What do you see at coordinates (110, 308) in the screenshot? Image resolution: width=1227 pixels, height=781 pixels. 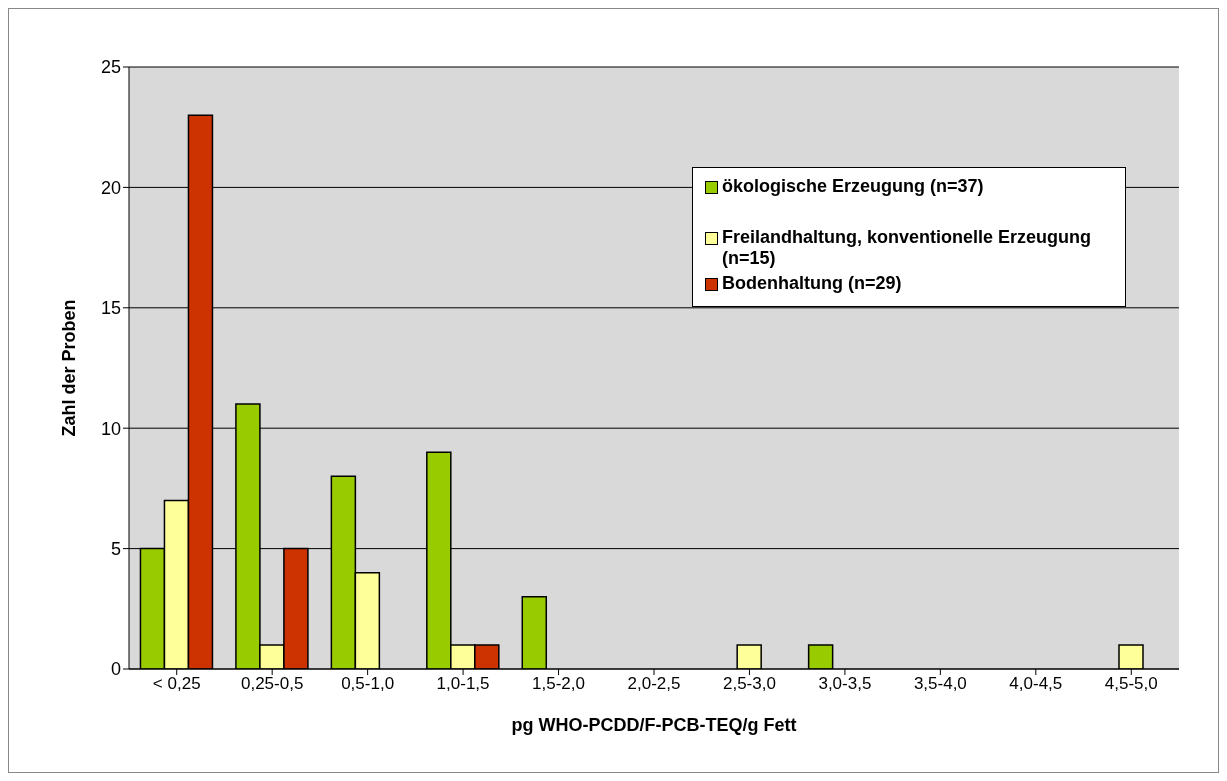 I see `y-tick-label: 15` at bounding box center [110, 308].